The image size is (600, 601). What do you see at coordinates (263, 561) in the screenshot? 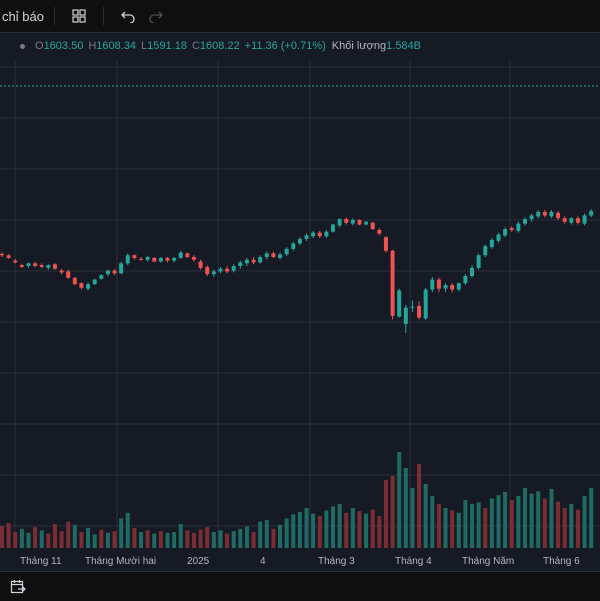
I see `time-axis-label: 4` at bounding box center [263, 561].